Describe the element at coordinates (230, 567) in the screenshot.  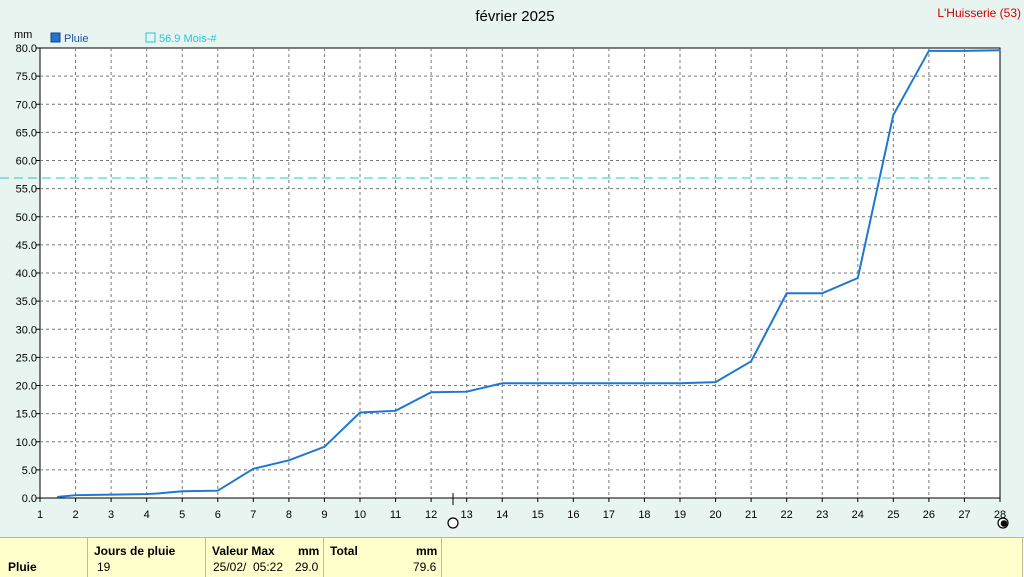
I see `summary-max-date: 25/02/` at that location.